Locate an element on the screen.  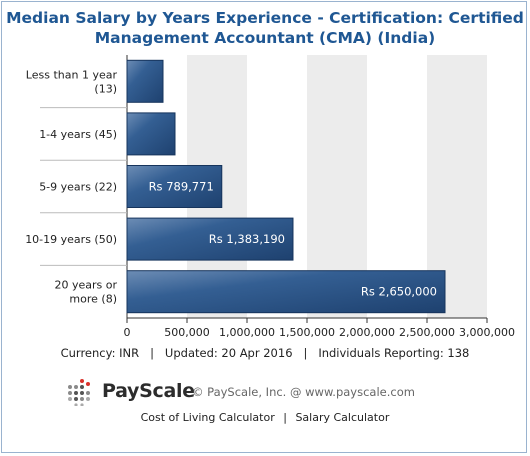
x-tick-label: 1,000,000 is located at coordinates (247, 332).